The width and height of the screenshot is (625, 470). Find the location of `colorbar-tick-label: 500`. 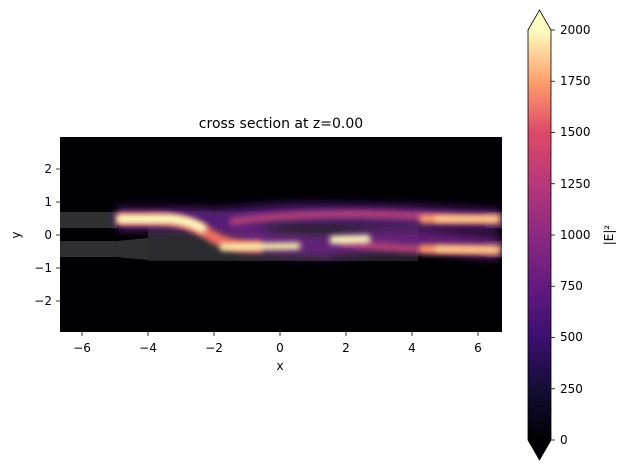

colorbar-tick-label: 500 is located at coordinates (571, 337).